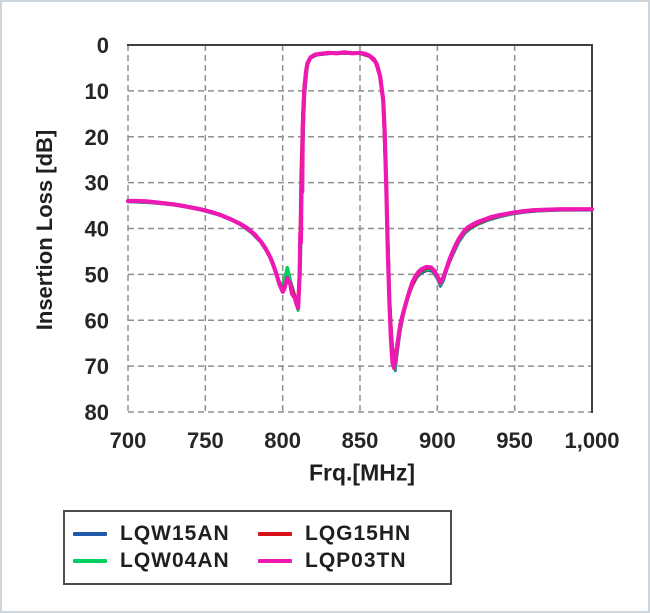 This screenshot has width=650, height=613. What do you see at coordinates (44, 230) in the screenshot?
I see `y-axis-title: Insertion Loss [dB]` at bounding box center [44, 230].